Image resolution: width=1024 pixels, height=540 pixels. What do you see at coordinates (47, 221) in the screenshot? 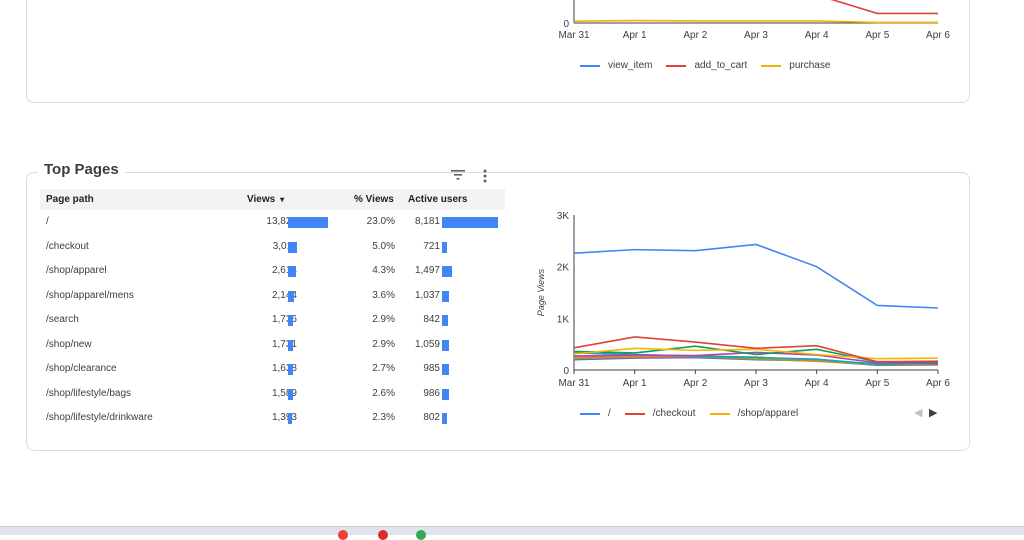
I see `cell-page-path: /` at bounding box center [47, 221].